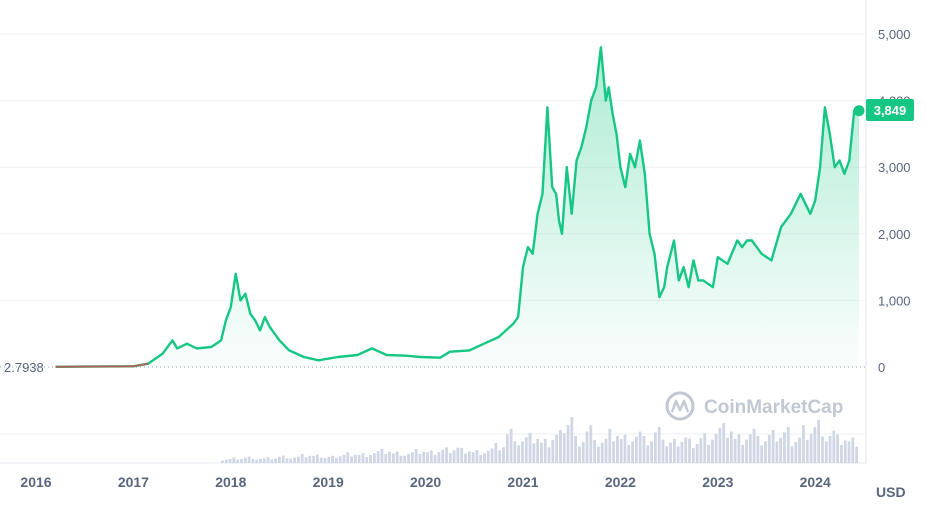 The width and height of the screenshot is (926, 520). What do you see at coordinates (522, 482) in the screenshot?
I see `x-tick-label: 2021` at bounding box center [522, 482].